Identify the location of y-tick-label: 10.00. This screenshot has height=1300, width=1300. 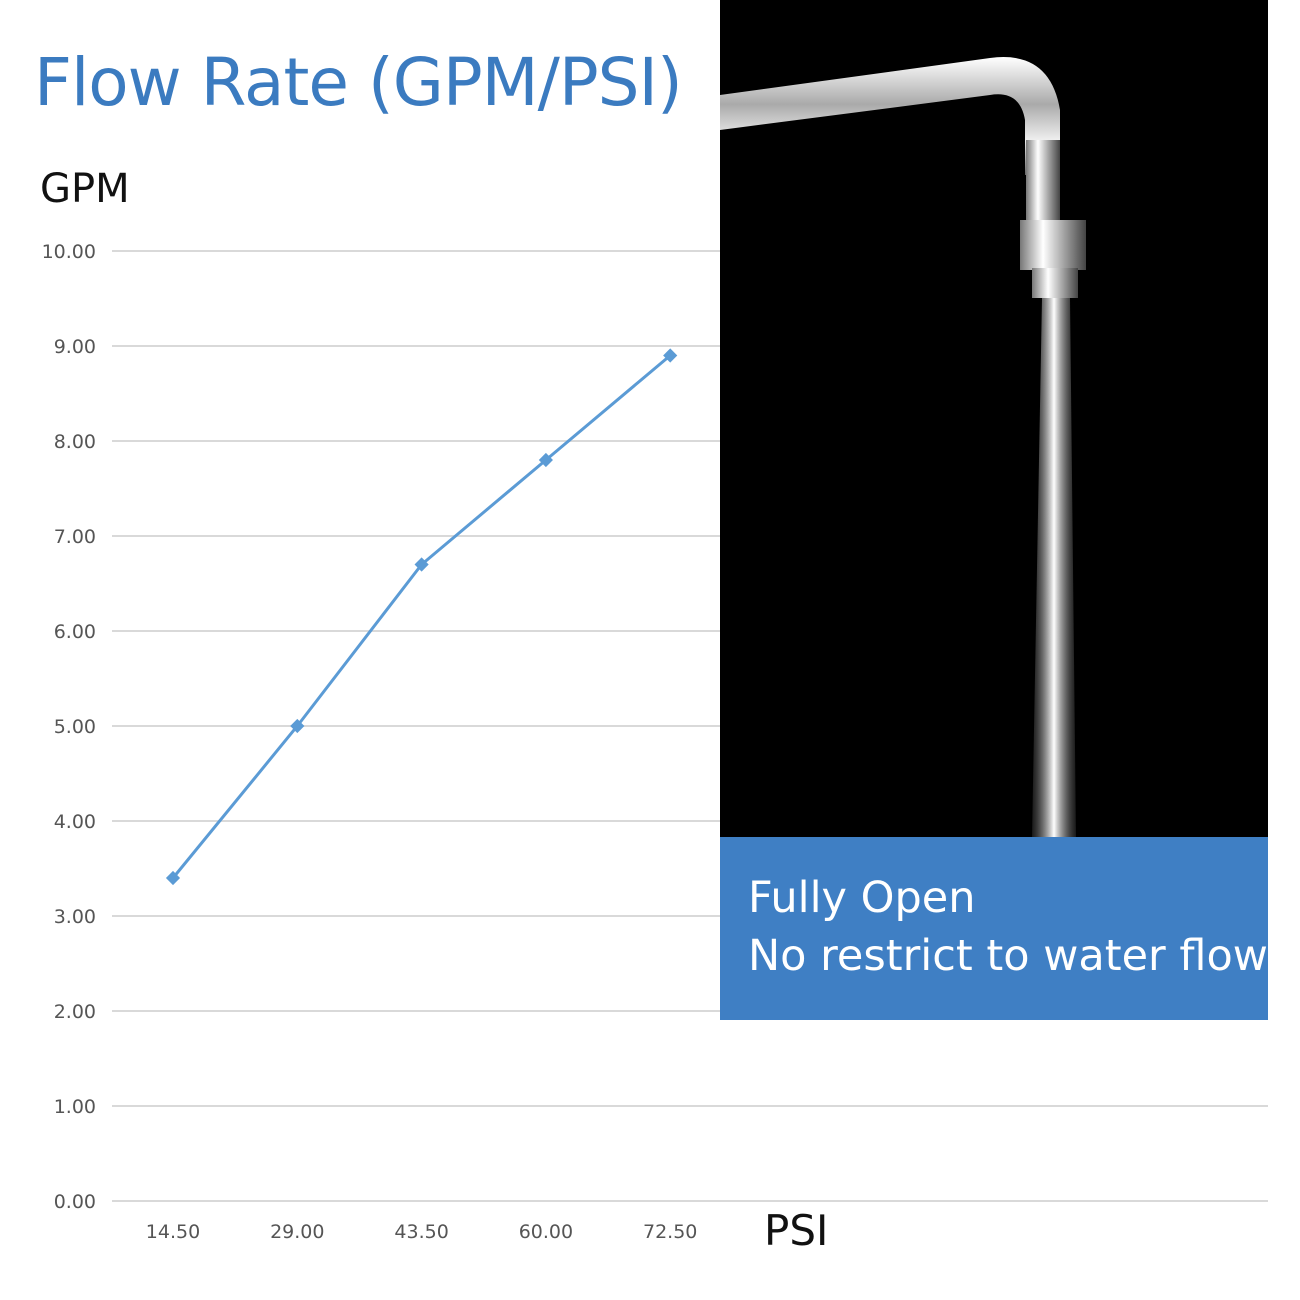
(69, 252).